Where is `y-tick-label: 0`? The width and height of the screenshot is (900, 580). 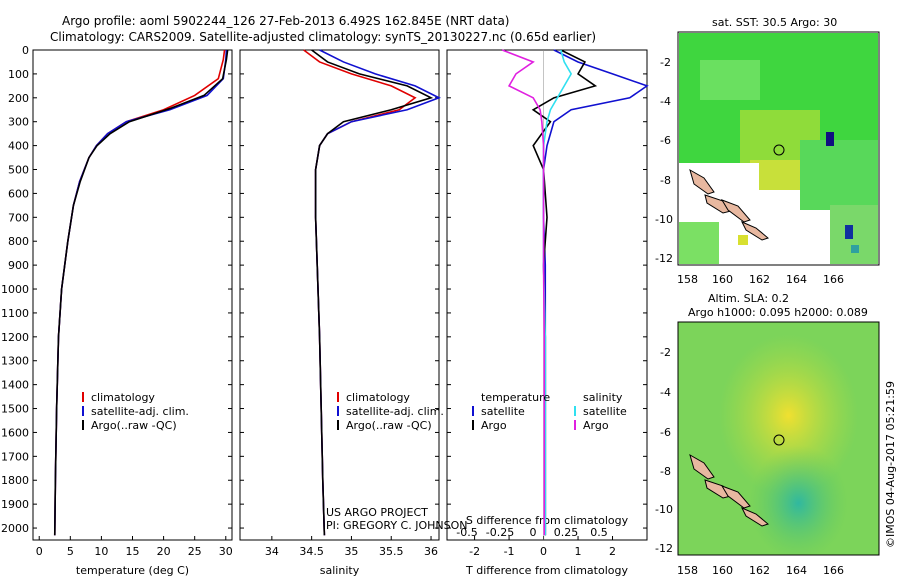 y-tick-label: 0 is located at coordinates (25, 50).